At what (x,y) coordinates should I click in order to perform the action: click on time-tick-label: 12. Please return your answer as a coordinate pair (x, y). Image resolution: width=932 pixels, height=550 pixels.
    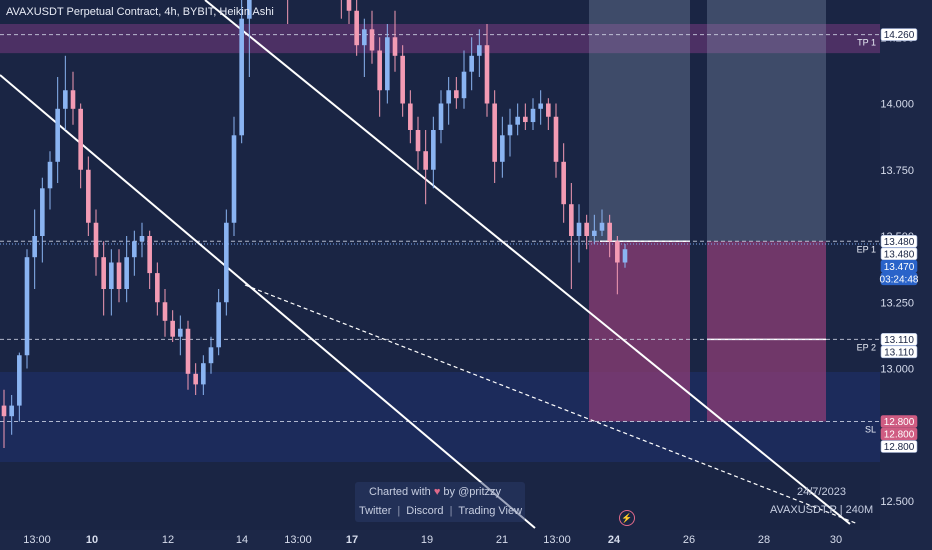
    Looking at the image, I should click on (168, 540).